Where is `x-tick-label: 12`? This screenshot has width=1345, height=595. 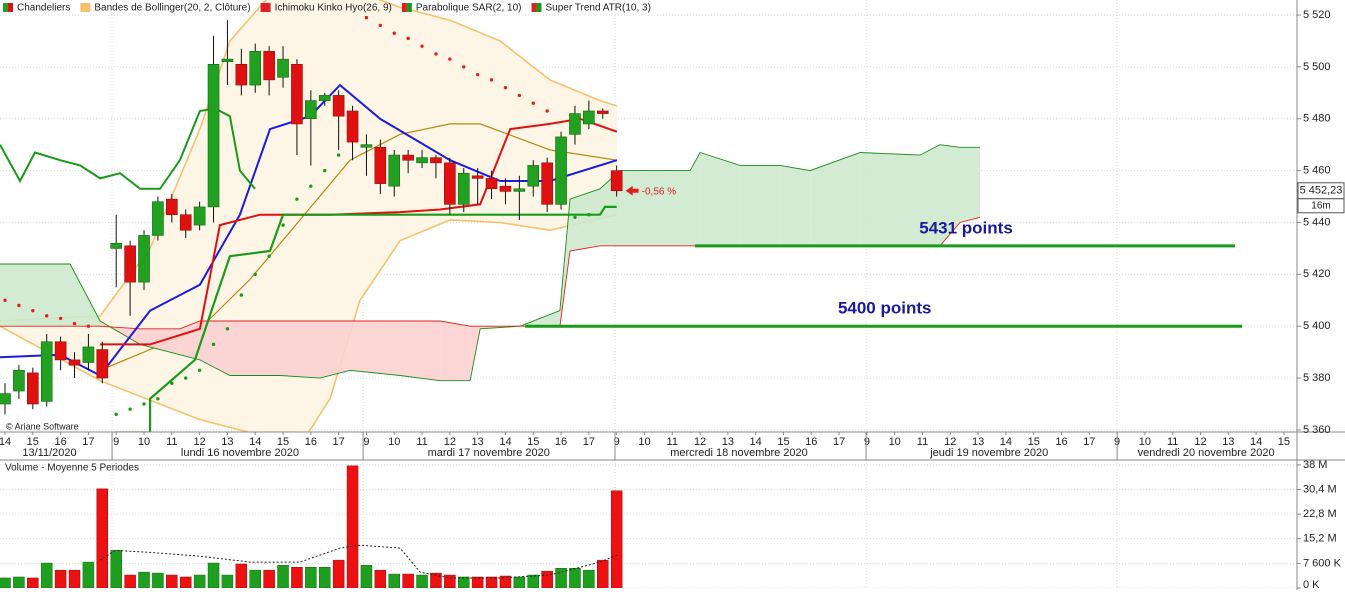 x-tick-label: 12 is located at coordinates (700, 442).